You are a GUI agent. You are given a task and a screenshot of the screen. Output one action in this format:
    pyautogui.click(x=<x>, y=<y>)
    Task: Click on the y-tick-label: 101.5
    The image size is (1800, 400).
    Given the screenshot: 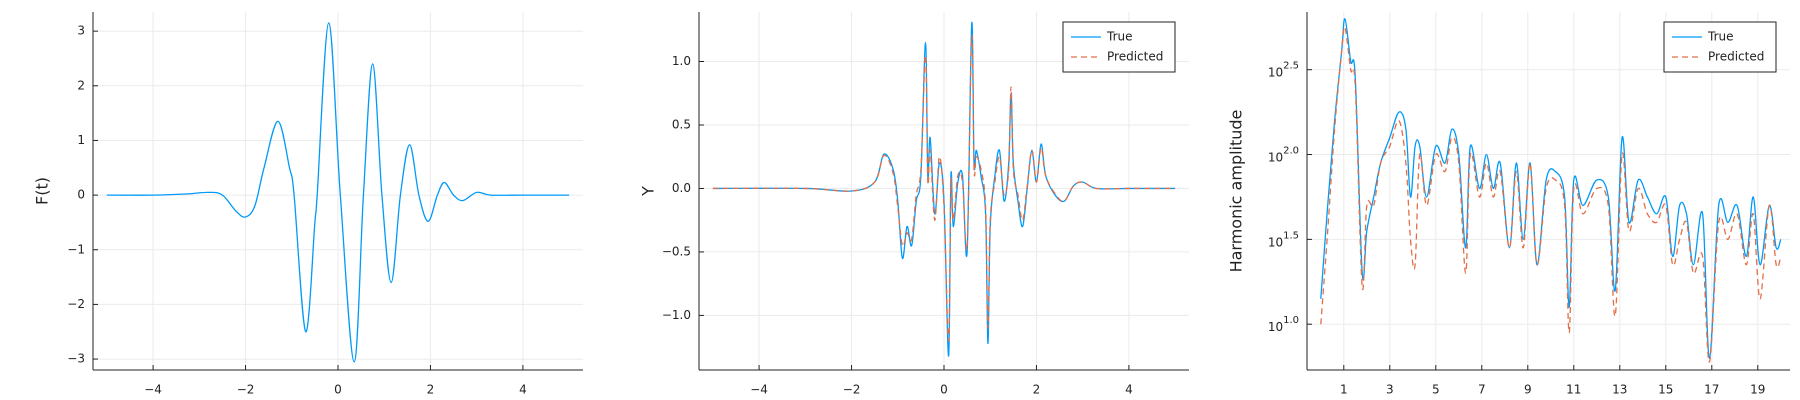 What is the action you would take?
    pyautogui.click(x=1283, y=239)
    